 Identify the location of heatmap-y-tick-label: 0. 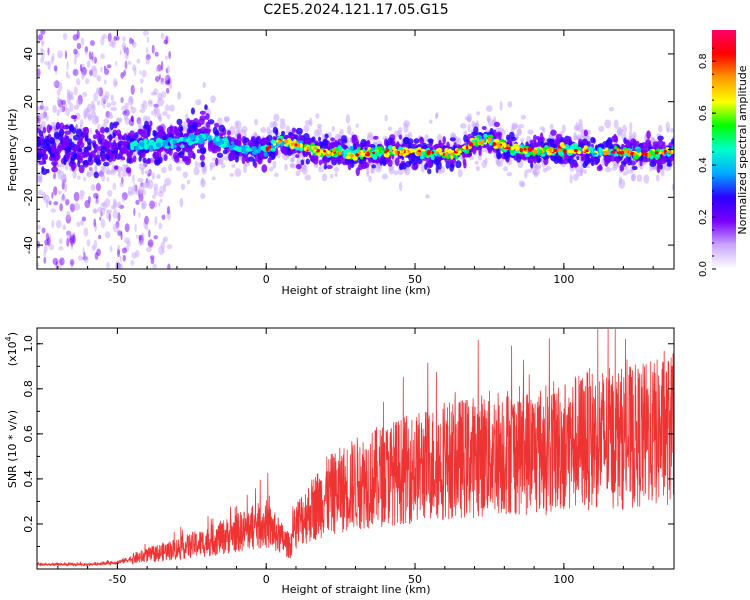
(28, 149).